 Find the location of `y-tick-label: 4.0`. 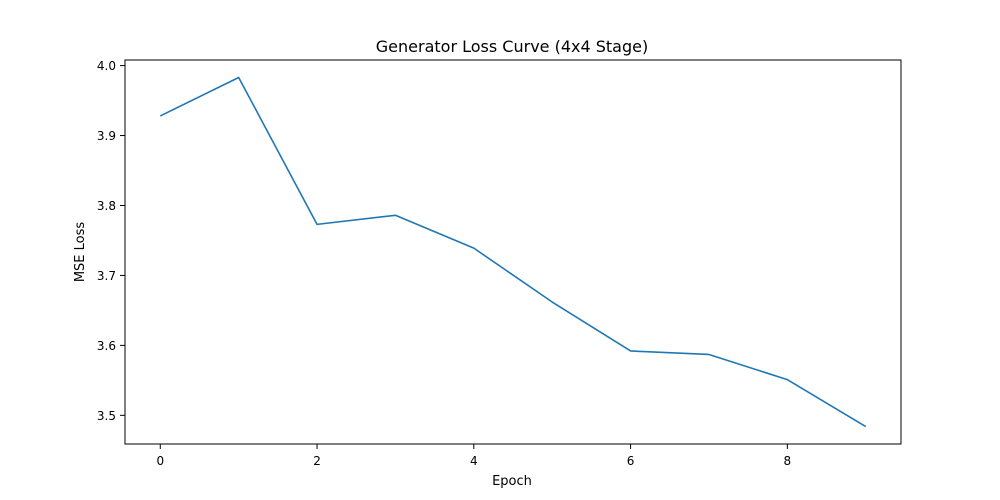

y-tick-label: 4.0 is located at coordinates (106, 66).